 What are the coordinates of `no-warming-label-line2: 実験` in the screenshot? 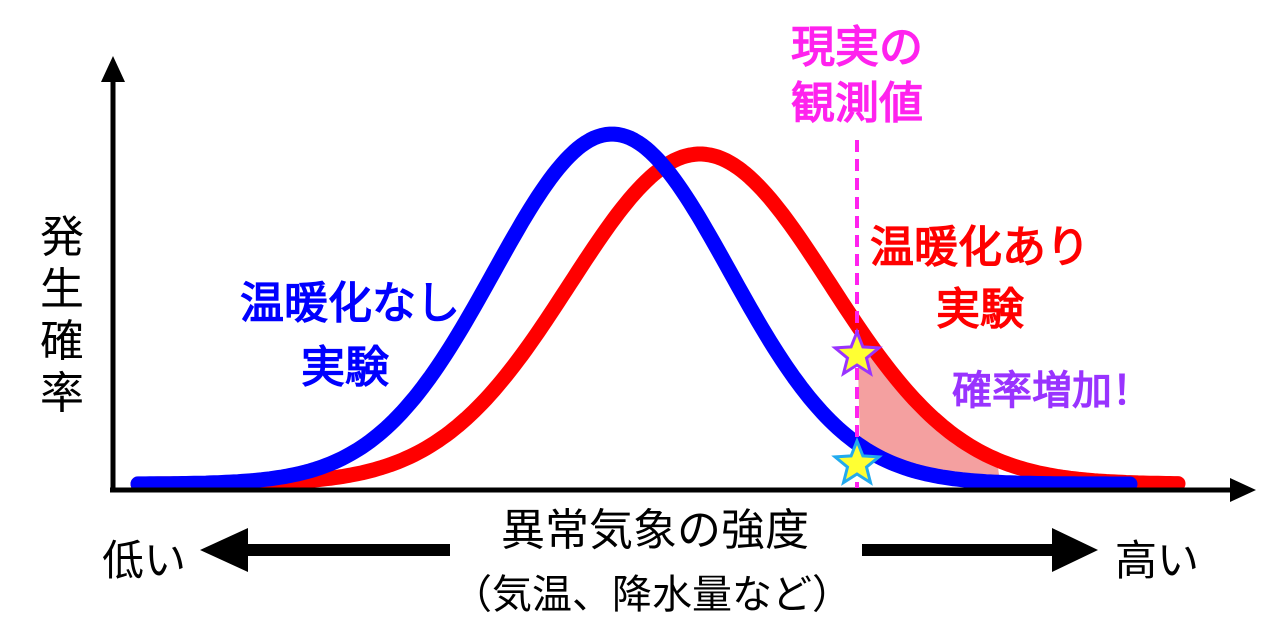 It's located at (345, 367).